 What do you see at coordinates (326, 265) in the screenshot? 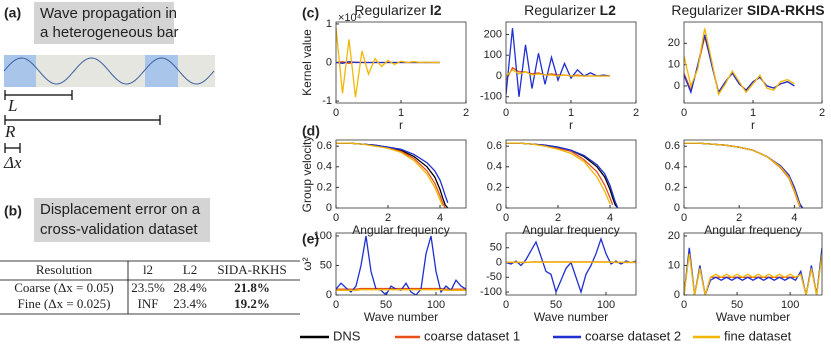
I see `y-tick-label: 50` at bounding box center [326, 265].